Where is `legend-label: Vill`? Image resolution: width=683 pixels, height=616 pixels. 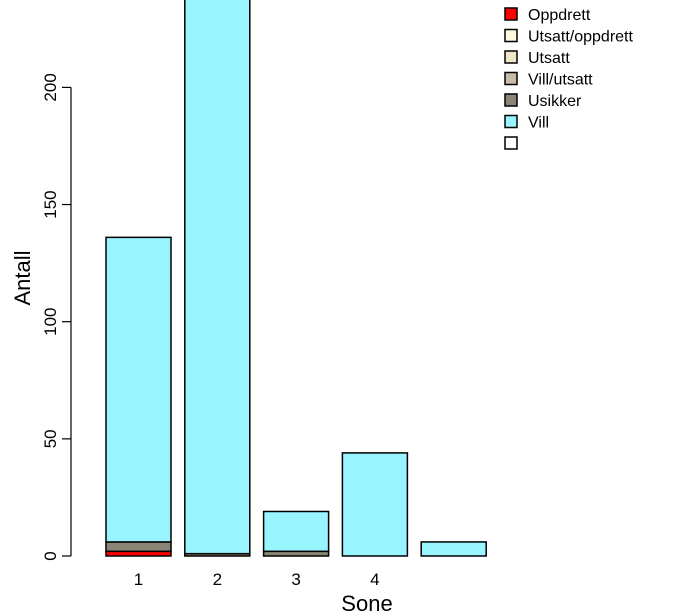 legend-label: Vill is located at coordinates (538, 123).